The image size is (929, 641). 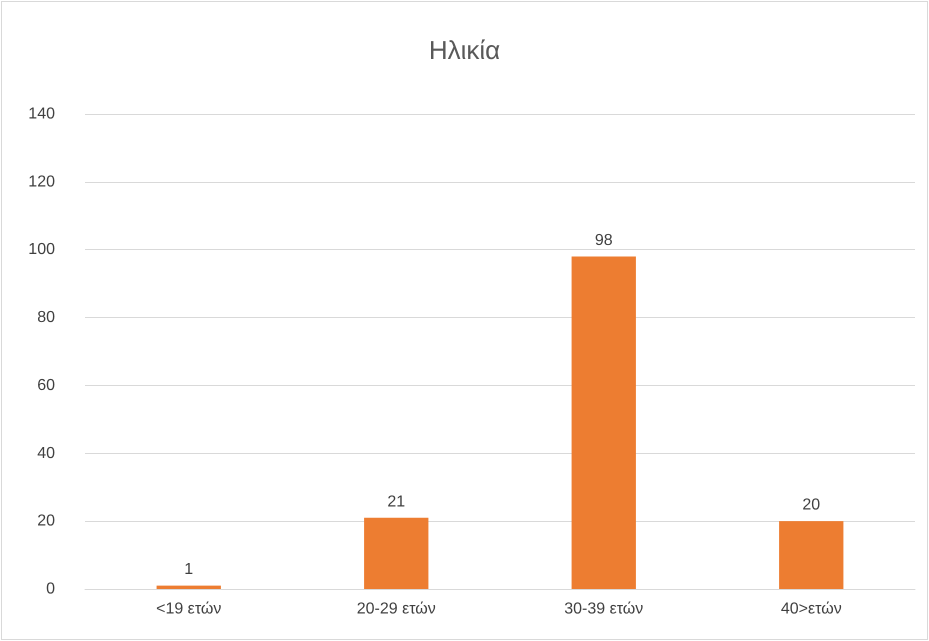 I want to click on y-tick-label: 100, so click(x=42, y=249).